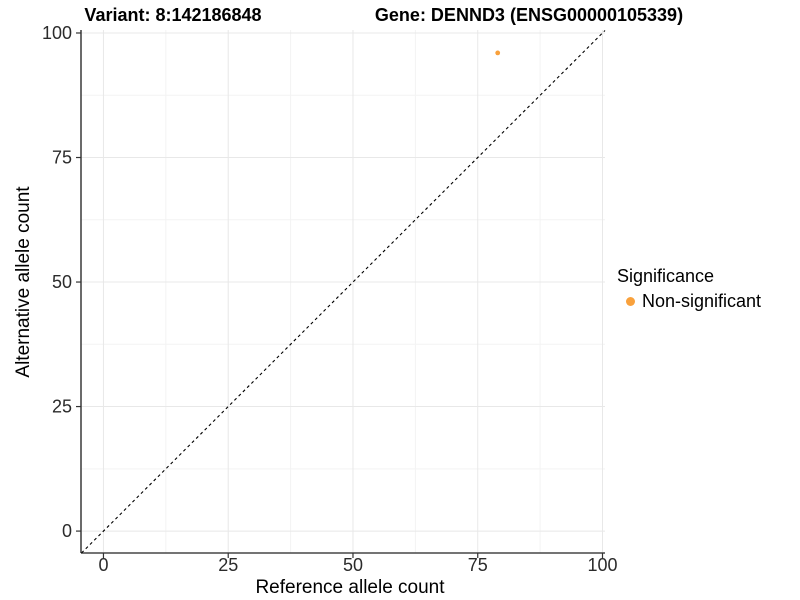  I want to click on y-axis-title: Alternative allele count, so click(23, 282).